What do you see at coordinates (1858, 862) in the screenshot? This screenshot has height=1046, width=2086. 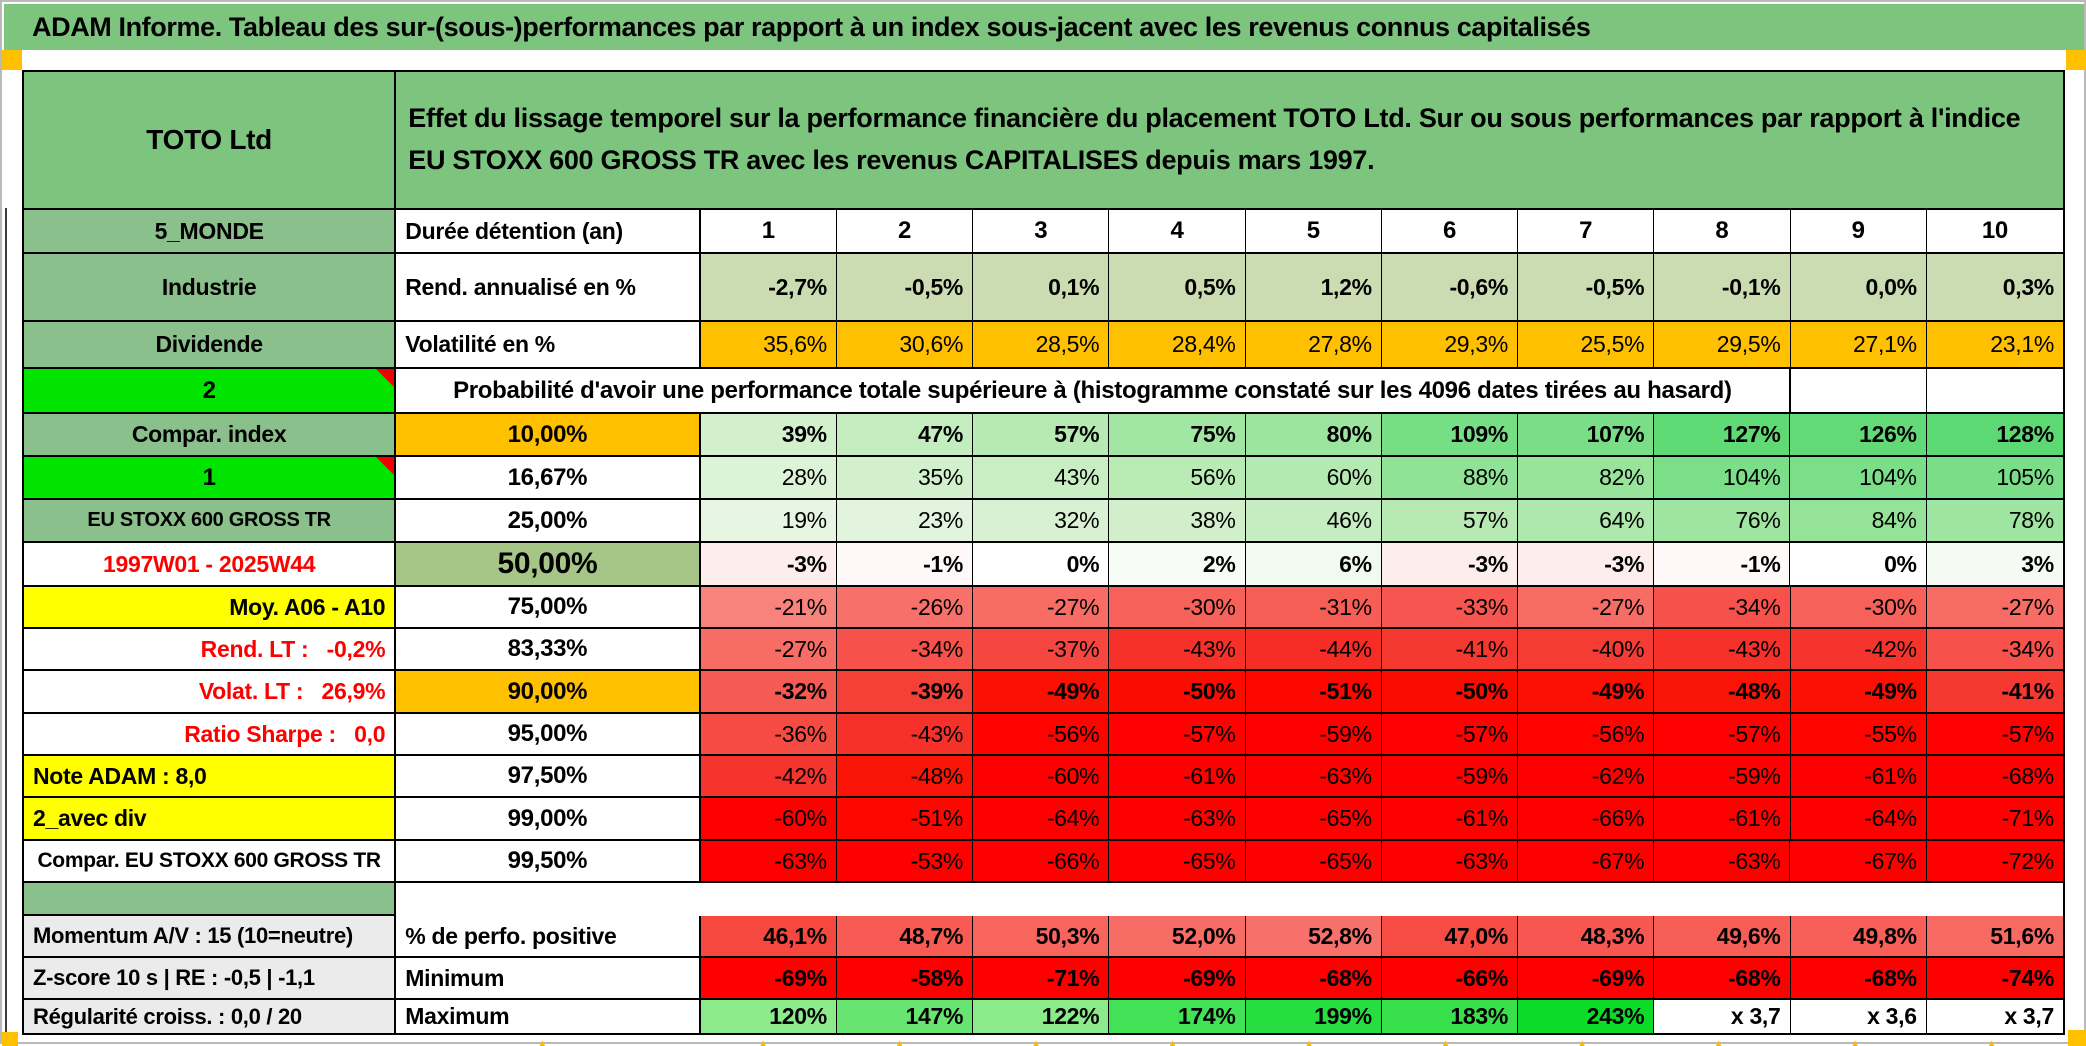 I see `cell-p995-y9: -67%` at bounding box center [1858, 862].